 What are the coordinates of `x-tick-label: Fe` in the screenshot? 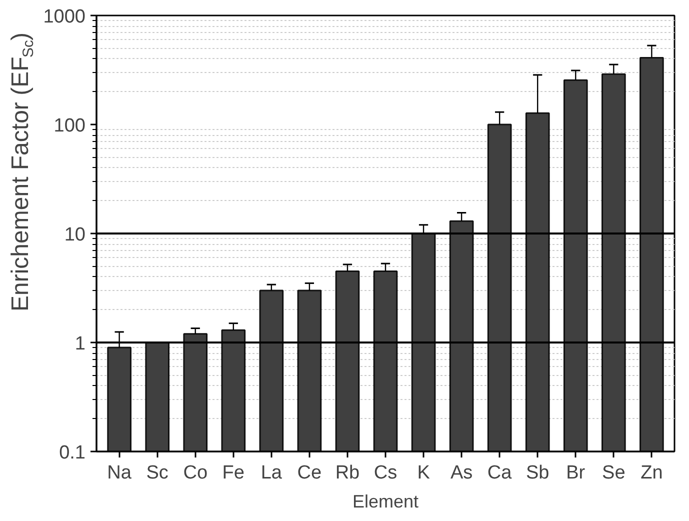 It's located at (233, 473).